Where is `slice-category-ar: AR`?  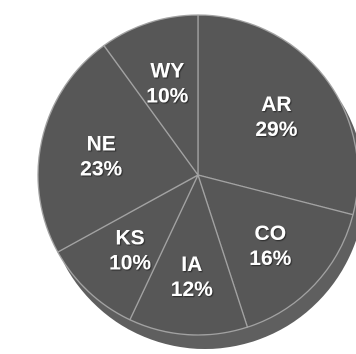 slice-category-ar: AR is located at coordinates (276, 104).